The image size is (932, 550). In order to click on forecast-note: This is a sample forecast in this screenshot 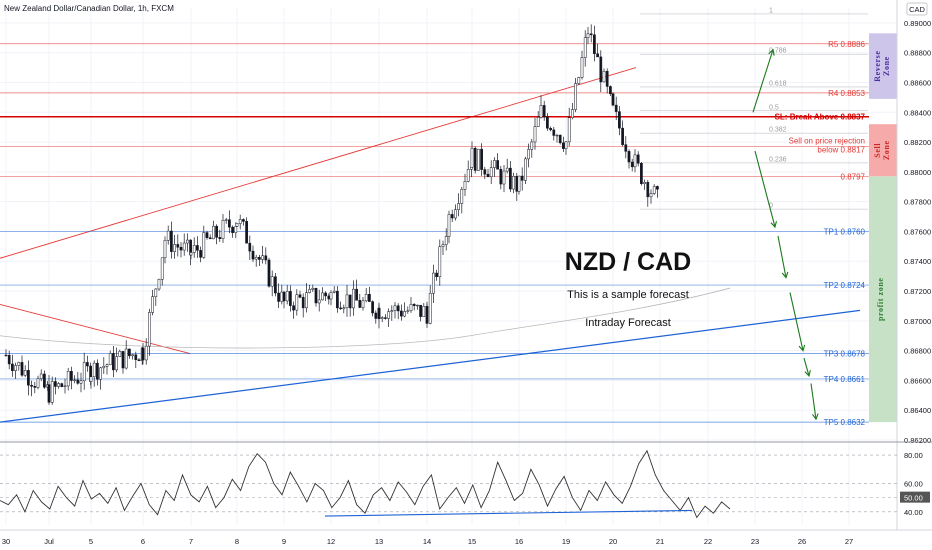, I will do `click(628, 295)`.